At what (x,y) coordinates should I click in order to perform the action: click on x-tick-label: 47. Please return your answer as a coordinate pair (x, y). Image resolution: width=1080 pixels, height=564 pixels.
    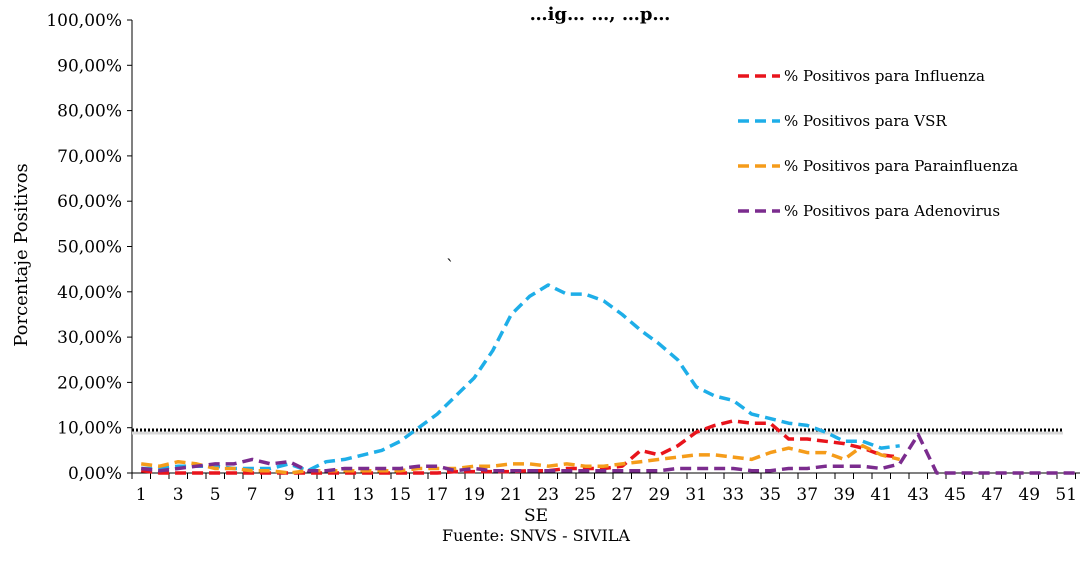
    Looking at the image, I should click on (992, 495).